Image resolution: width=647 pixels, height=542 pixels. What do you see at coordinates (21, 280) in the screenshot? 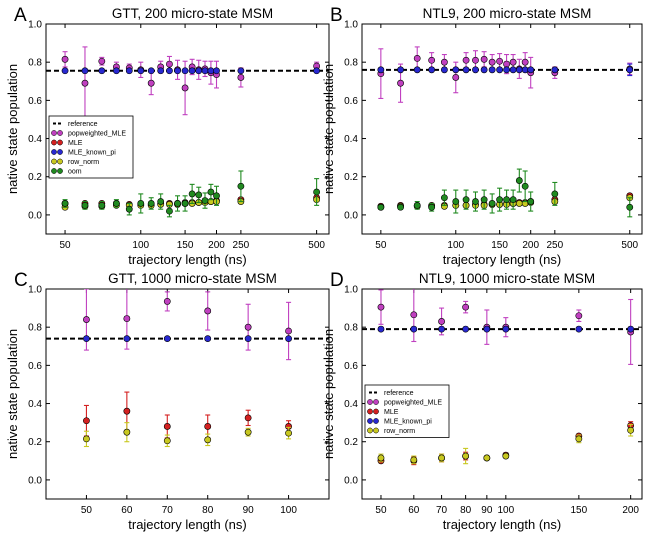
I see `panel-letter: C` at bounding box center [21, 280].